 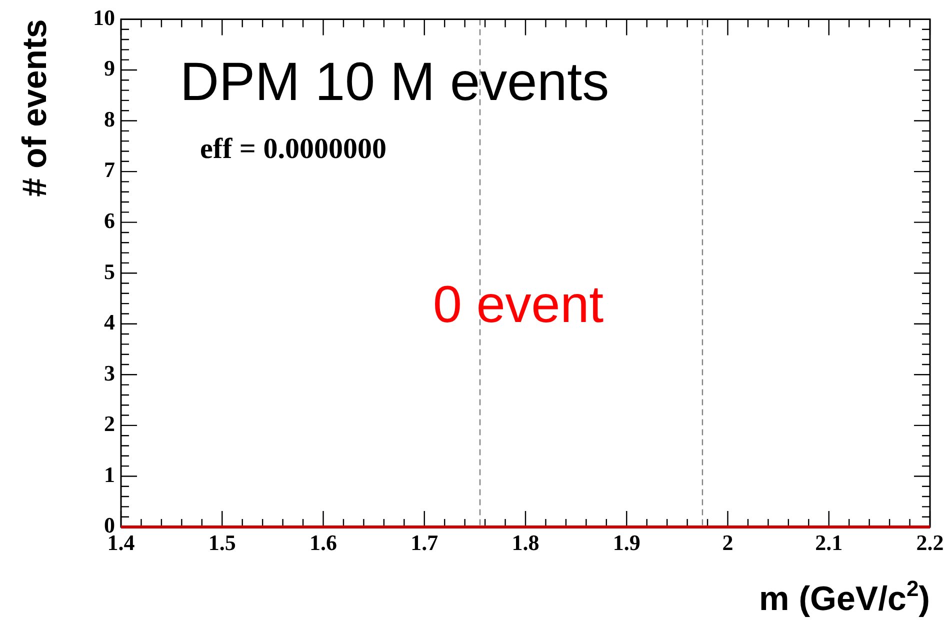 I want to click on x-tick-label: 1.8, so click(x=526, y=542).